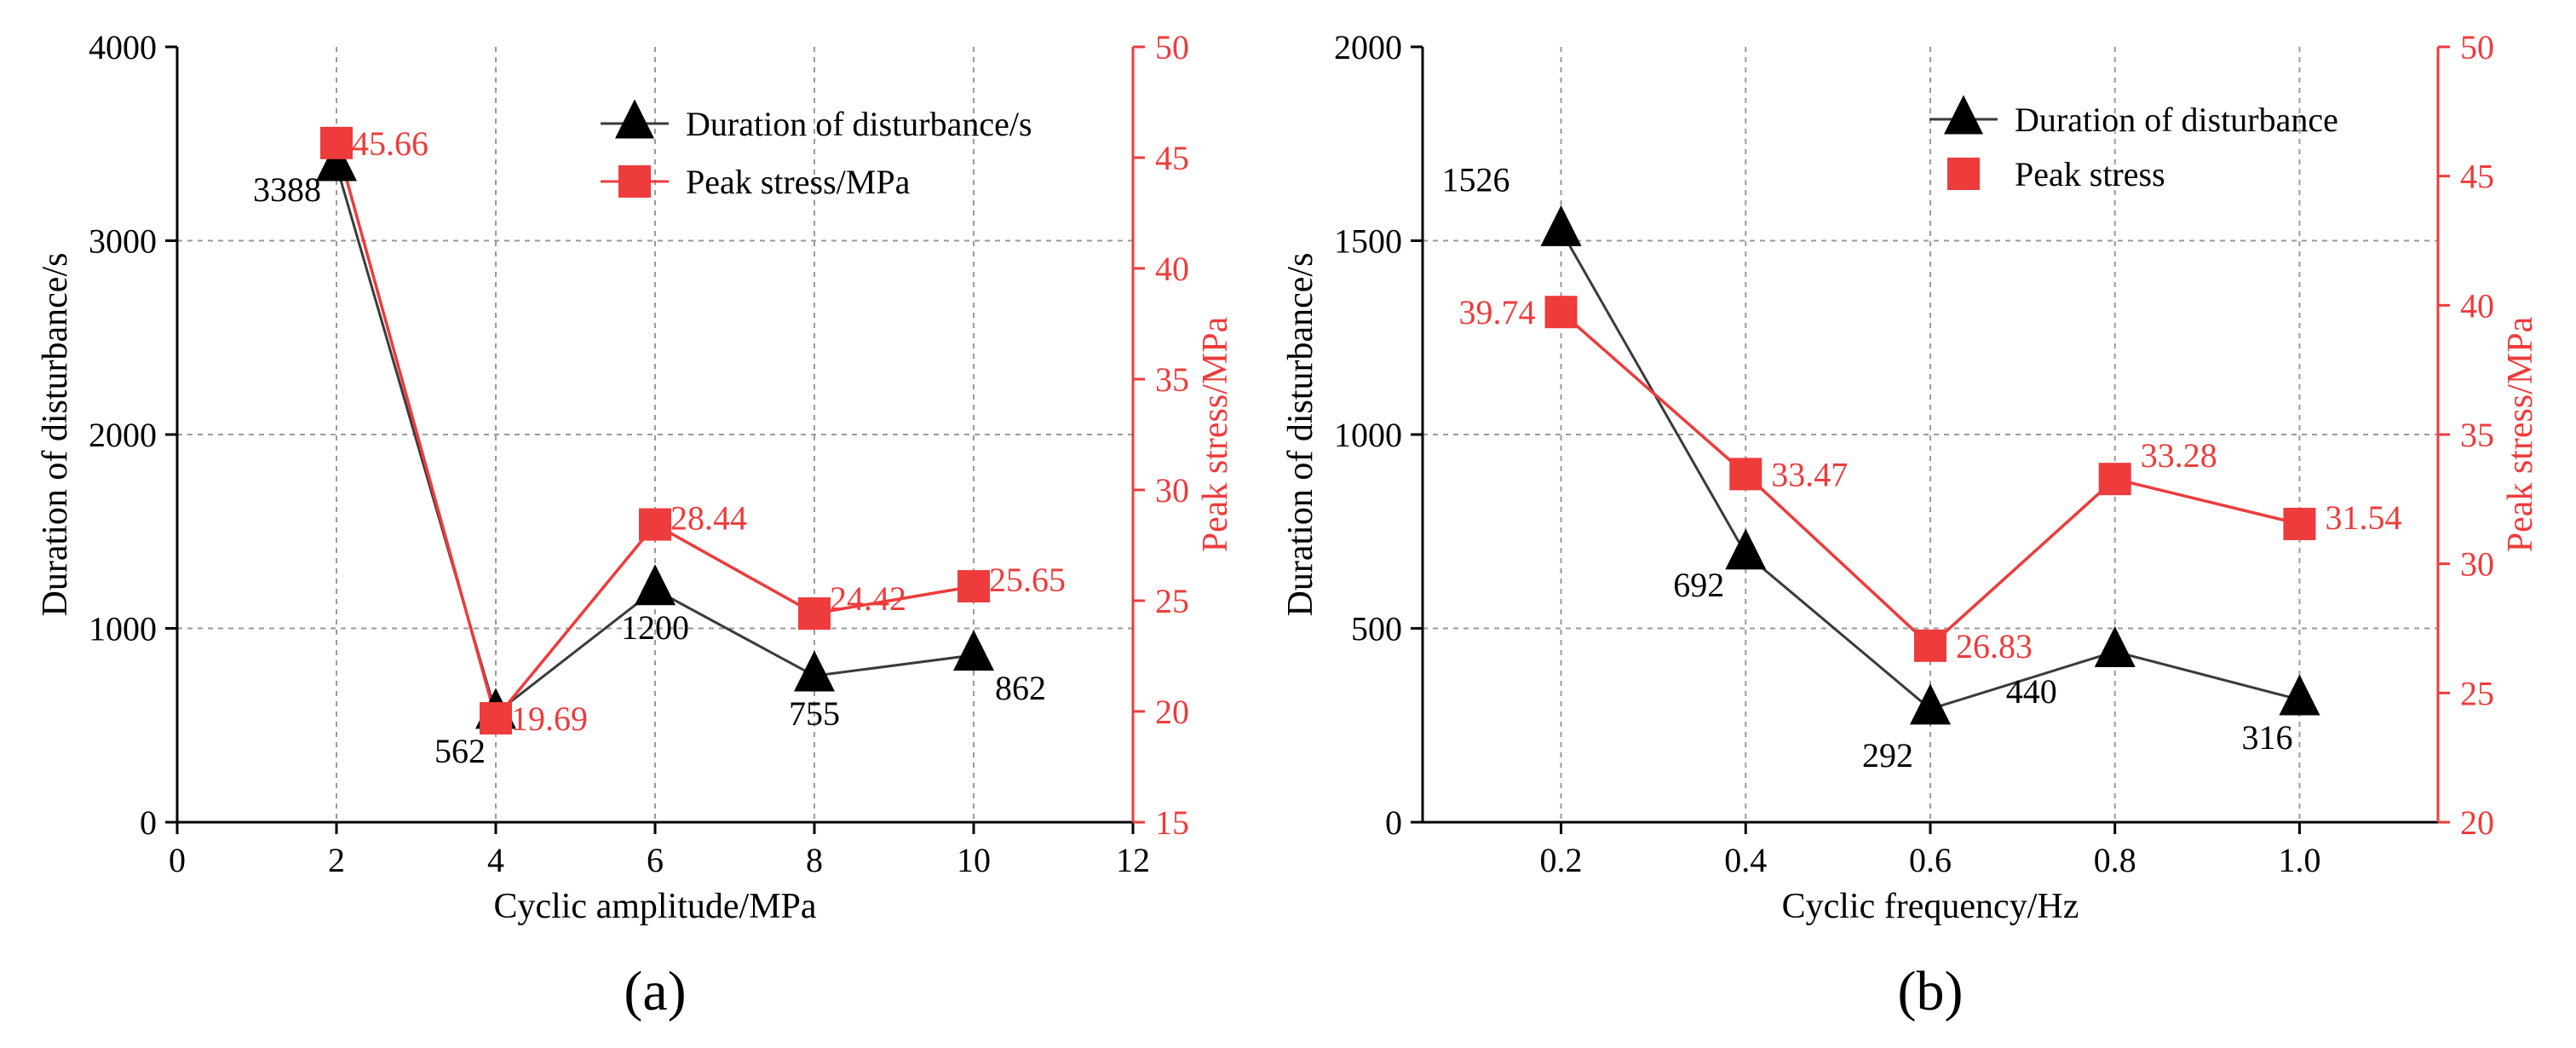 The image size is (2576, 1048). Describe the element at coordinates (974, 860) in the screenshot. I see `x-tick-label: 10` at that location.